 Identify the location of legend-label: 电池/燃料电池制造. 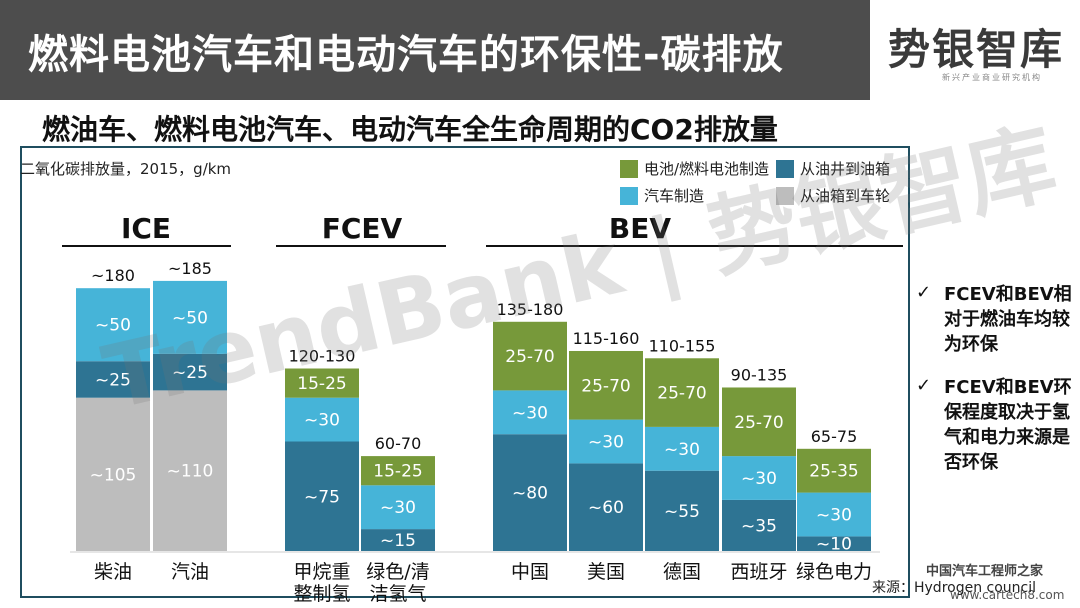
(707, 169).